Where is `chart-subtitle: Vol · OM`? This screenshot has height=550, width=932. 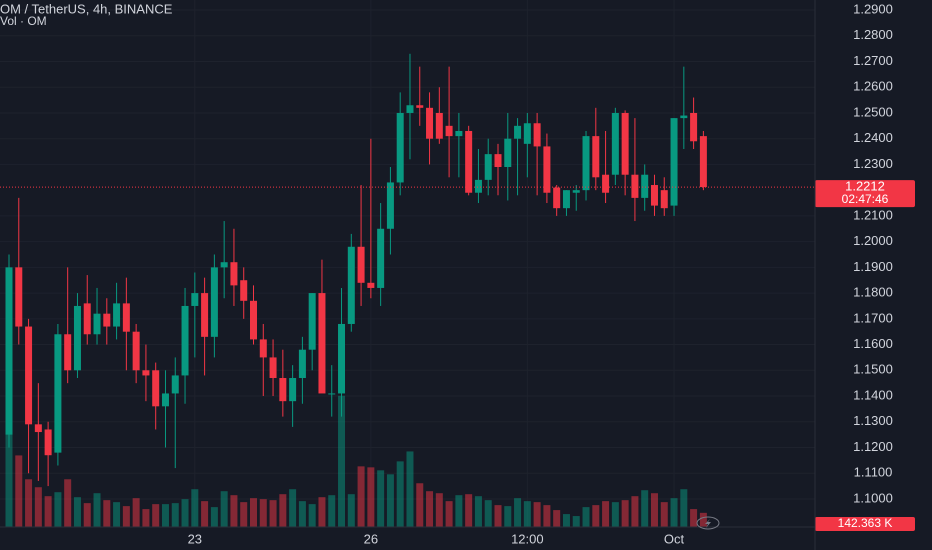
chart-subtitle: Vol · OM is located at coordinates (23, 21).